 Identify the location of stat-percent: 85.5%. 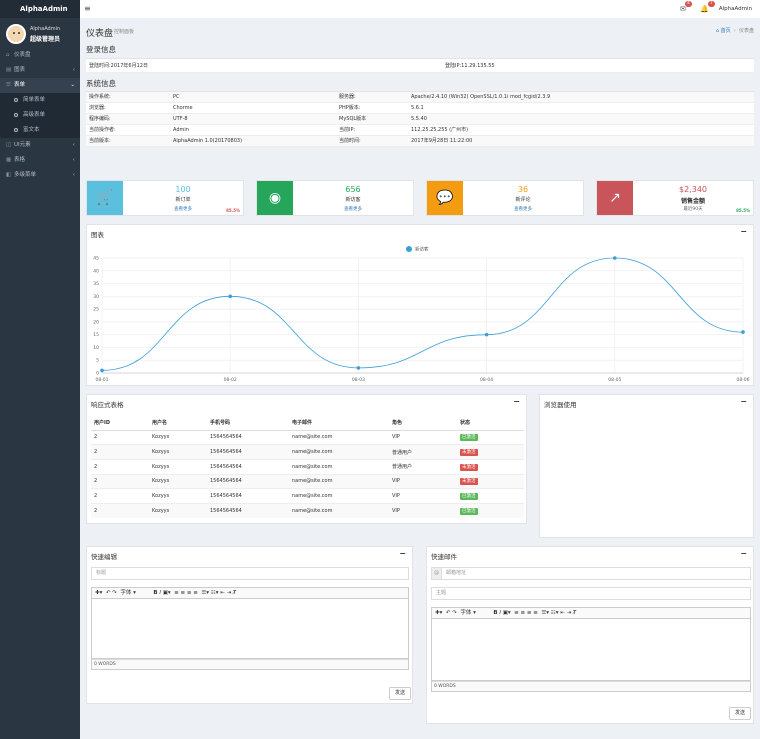
(233, 210).